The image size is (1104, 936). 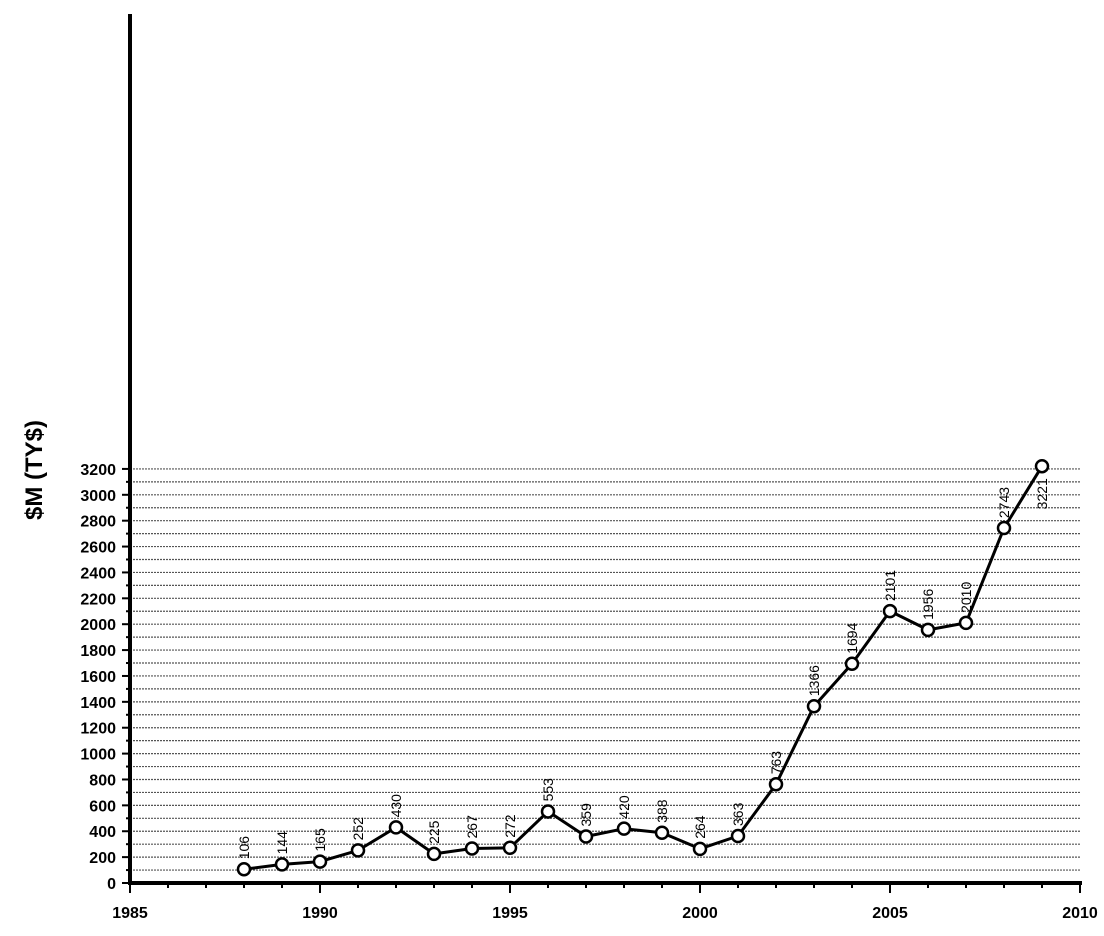 What do you see at coordinates (586, 815) in the screenshot?
I see `data-label: 359` at bounding box center [586, 815].